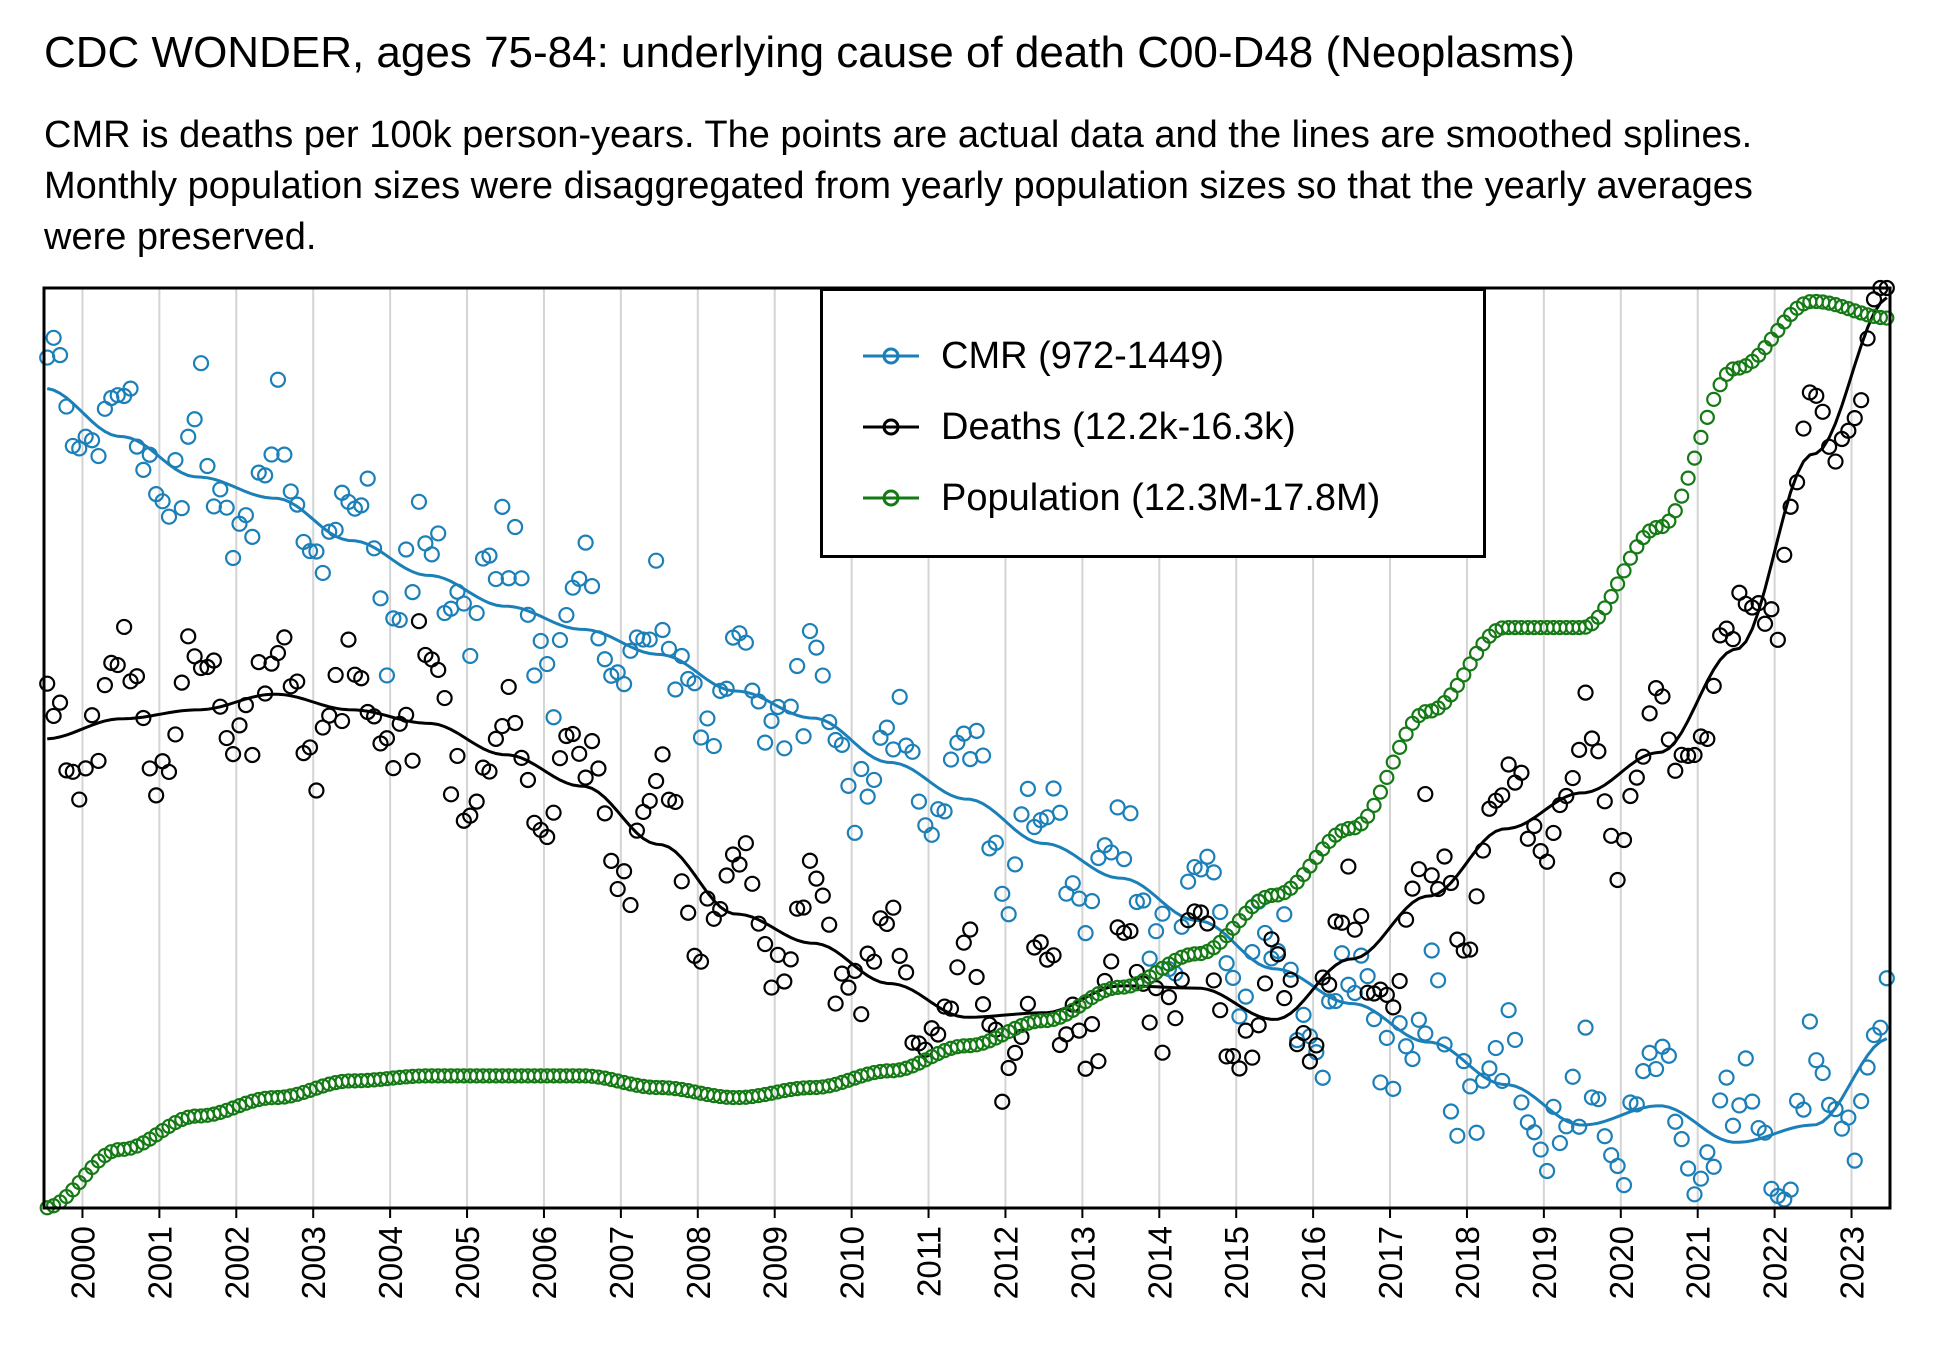 The image size is (1935, 1350). What do you see at coordinates (1079, 427) in the screenshot?
I see `legend-item-deaths: Deaths (12.2k-16.3k)` at bounding box center [1079, 427].